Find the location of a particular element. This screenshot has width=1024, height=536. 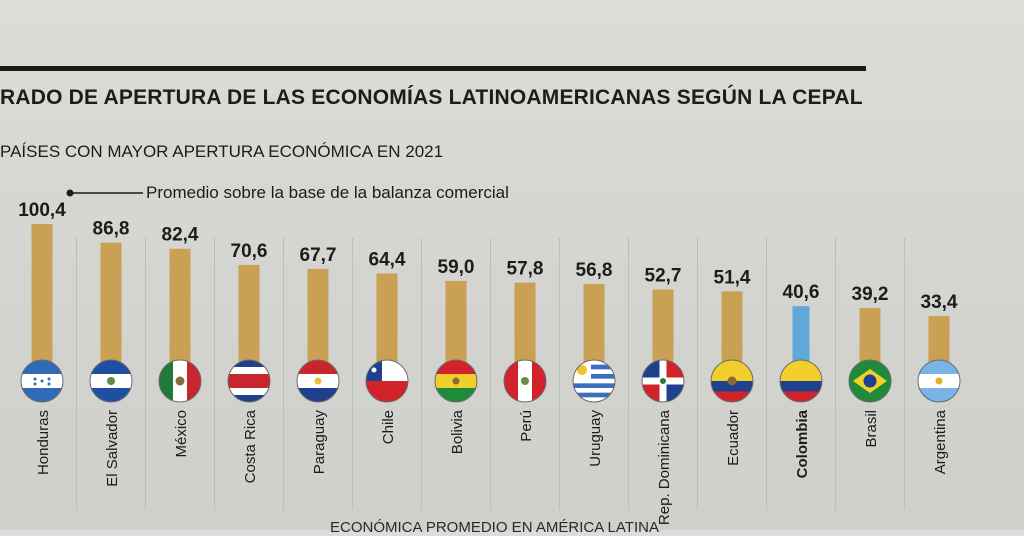

honduras-flag-icon is located at coordinates (42, 381).